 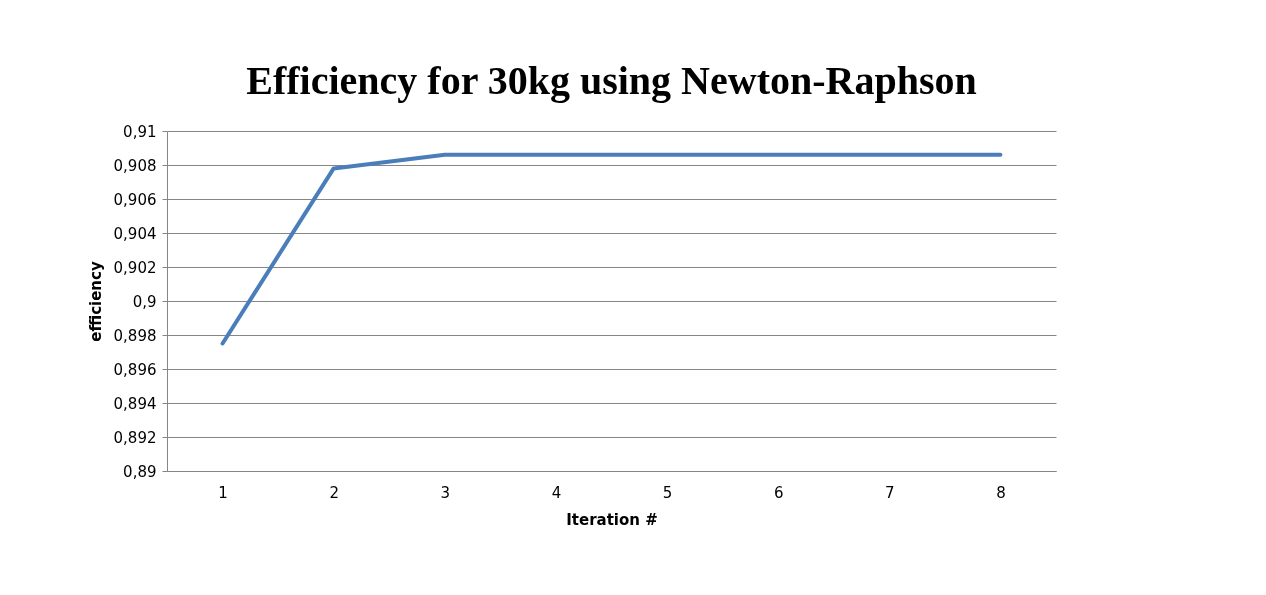 I want to click on x-tick-label: 7, so click(x=890, y=492).